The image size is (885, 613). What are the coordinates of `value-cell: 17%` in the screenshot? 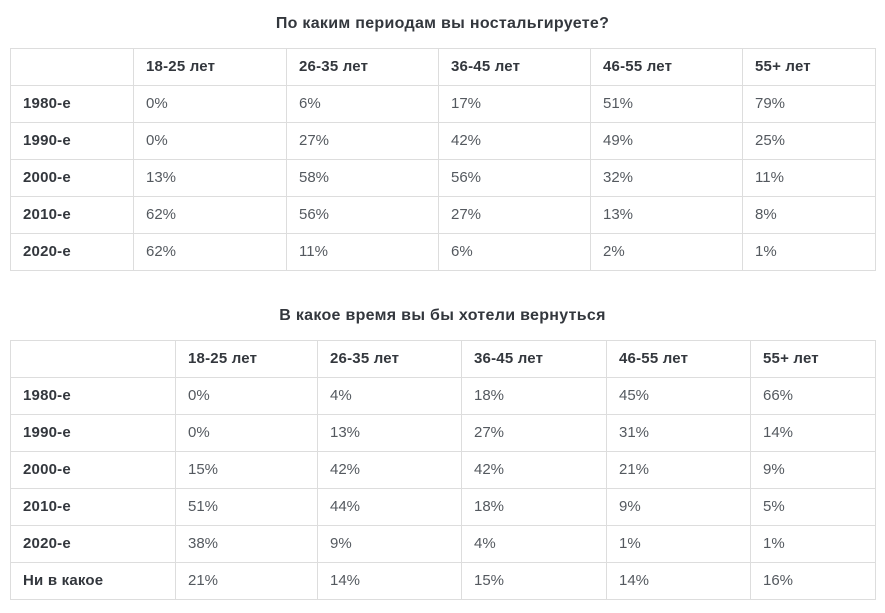 It's located at (514, 104).